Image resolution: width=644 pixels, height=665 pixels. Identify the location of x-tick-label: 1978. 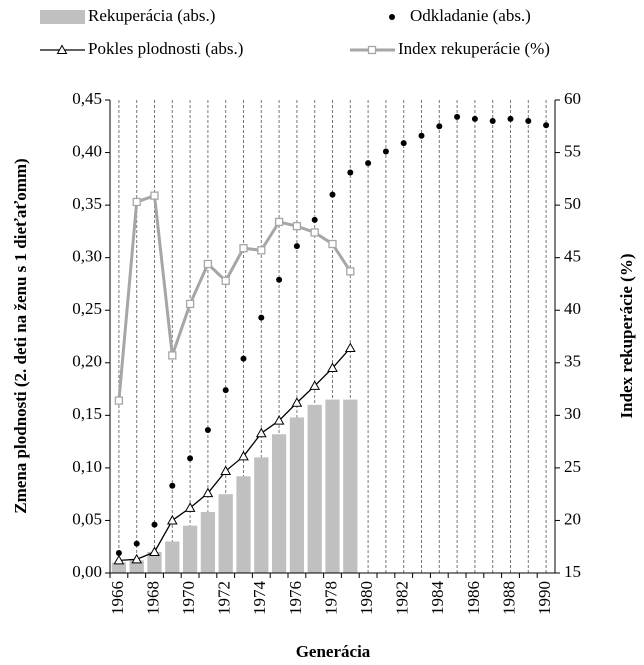
(330, 598).